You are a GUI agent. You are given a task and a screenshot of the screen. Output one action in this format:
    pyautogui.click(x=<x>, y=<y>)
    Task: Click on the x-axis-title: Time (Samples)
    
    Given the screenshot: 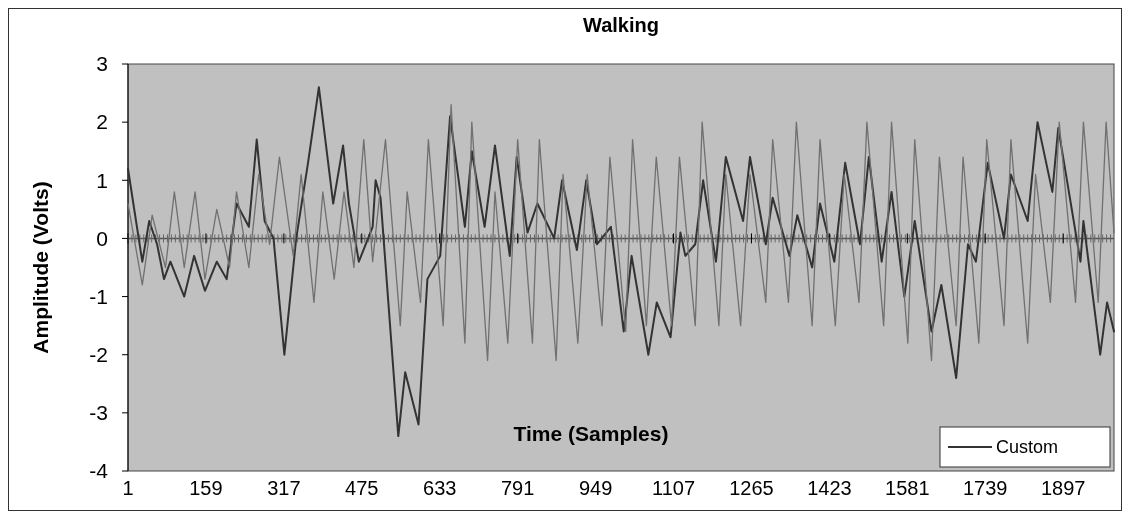 What is the action you would take?
    pyautogui.click(x=591, y=433)
    